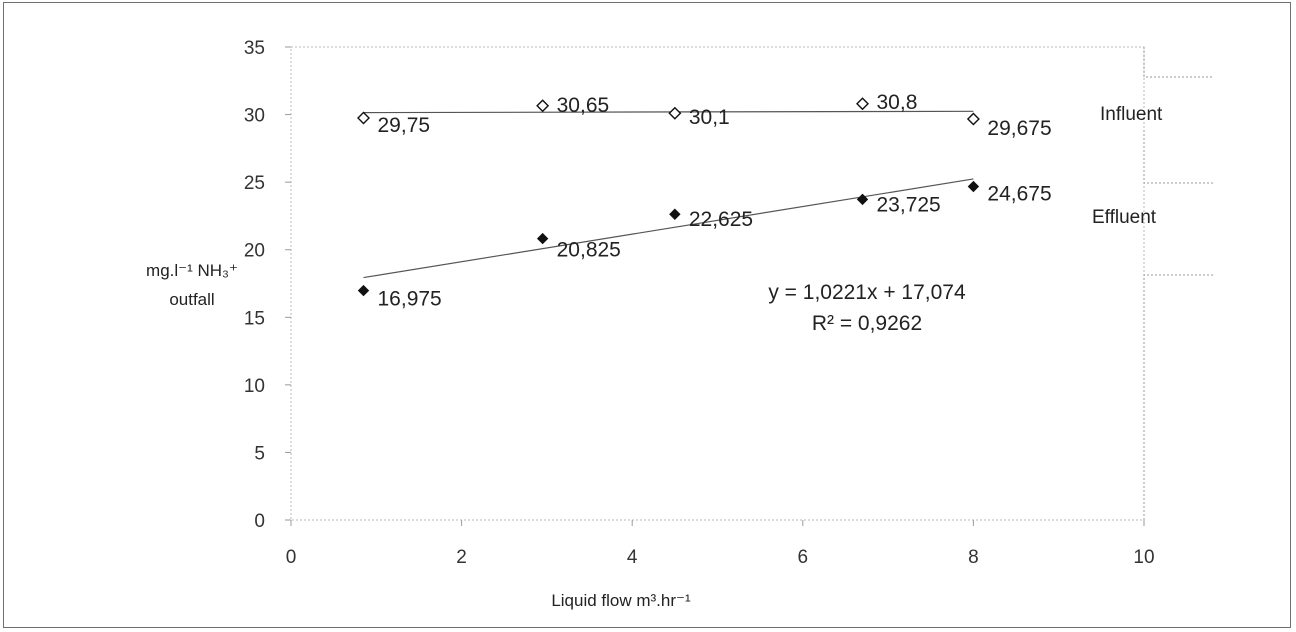 The image size is (1296, 632). Describe the element at coordinates (259, 453) in the screenshot. I see `y-tick-label: 5` at that location.